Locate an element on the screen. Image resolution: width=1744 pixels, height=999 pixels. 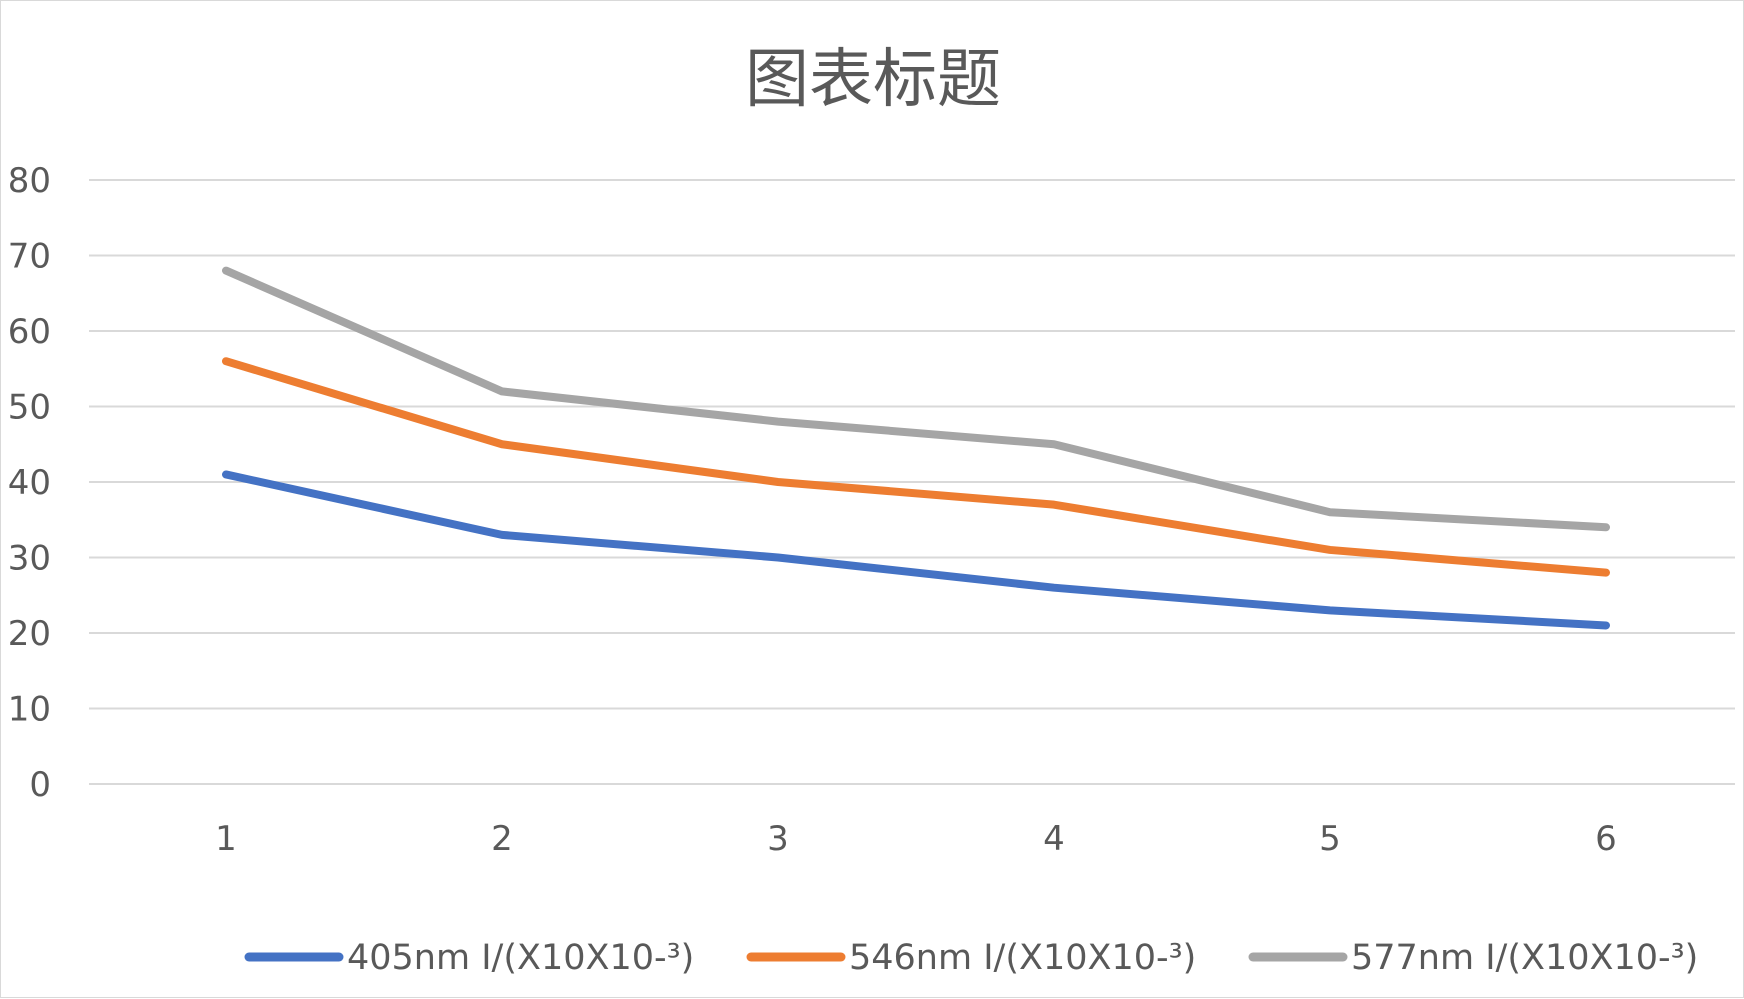
y-tick-label: 30 is located at coordinates (29, 559).